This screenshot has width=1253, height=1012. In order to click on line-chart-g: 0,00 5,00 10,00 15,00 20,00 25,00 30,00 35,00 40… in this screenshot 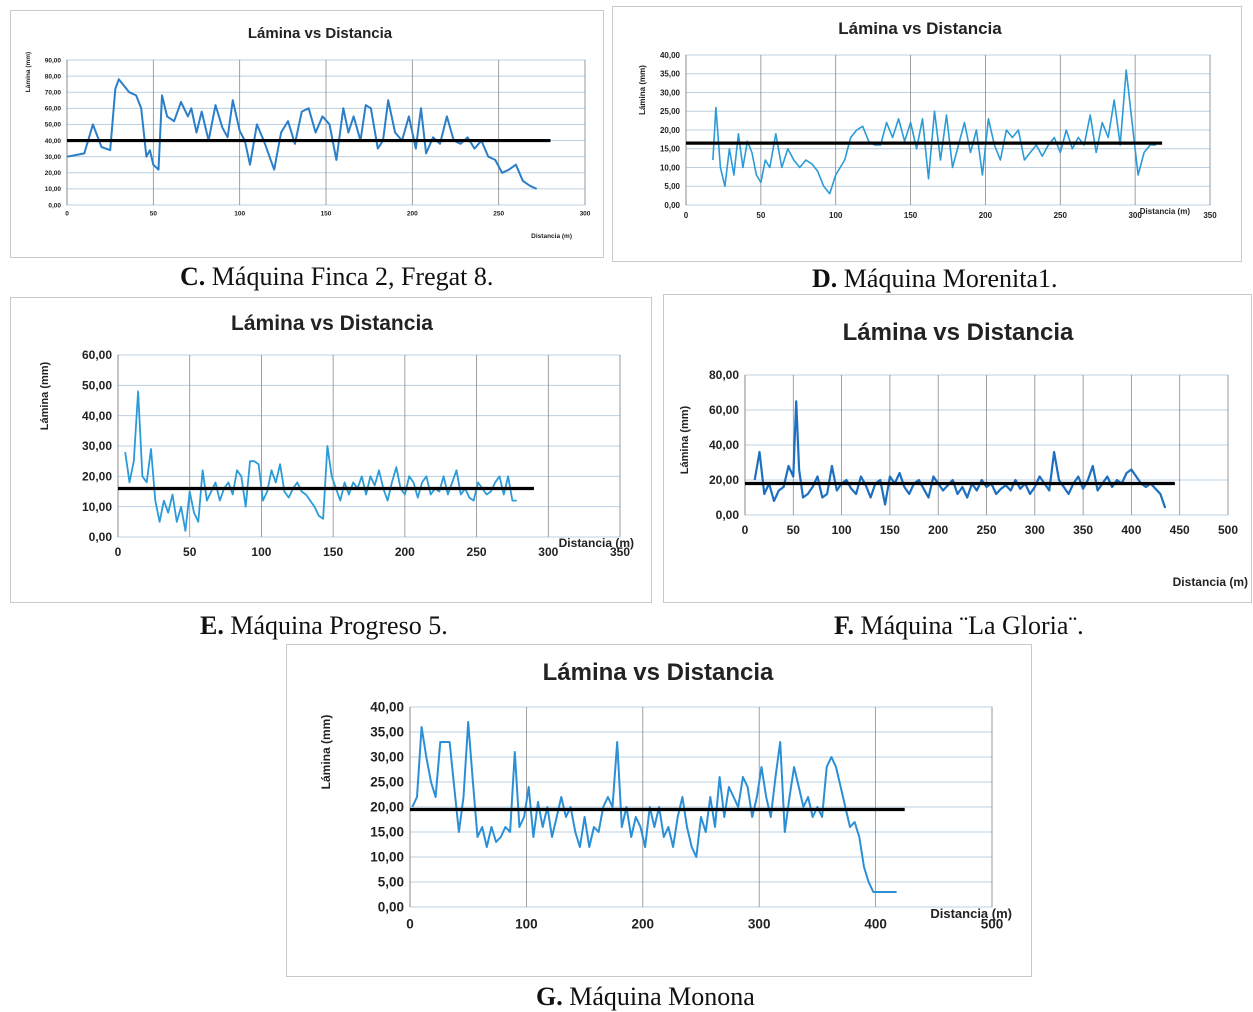, I will do `click(665, 795)`.